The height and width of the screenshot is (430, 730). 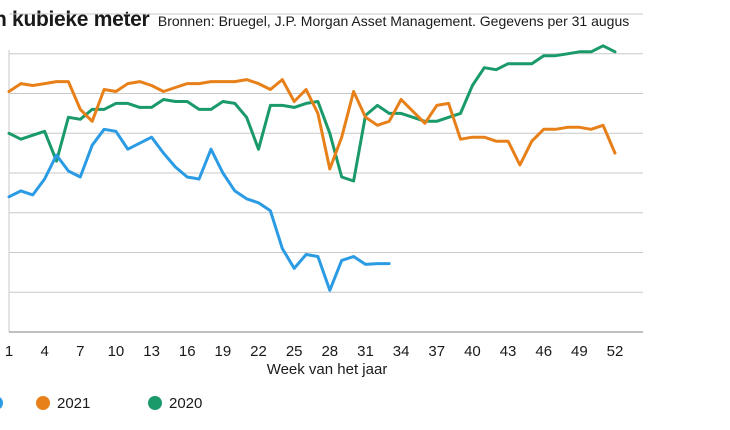 What do you see at coordinates (1, 403) in the screenshot?
I see `legend-marker-partial` at bounding box center [1, 403].